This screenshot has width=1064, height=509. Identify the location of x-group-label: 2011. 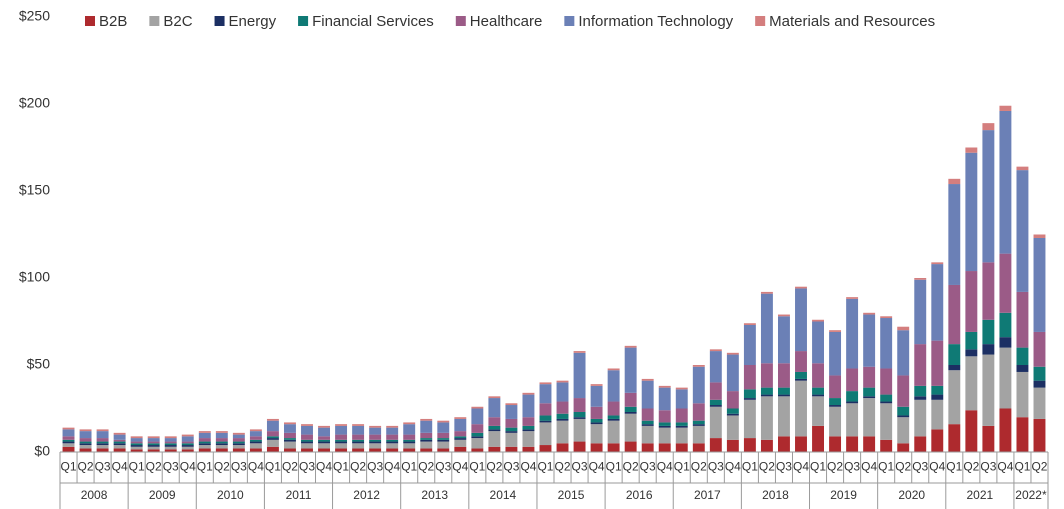
(299, 495).